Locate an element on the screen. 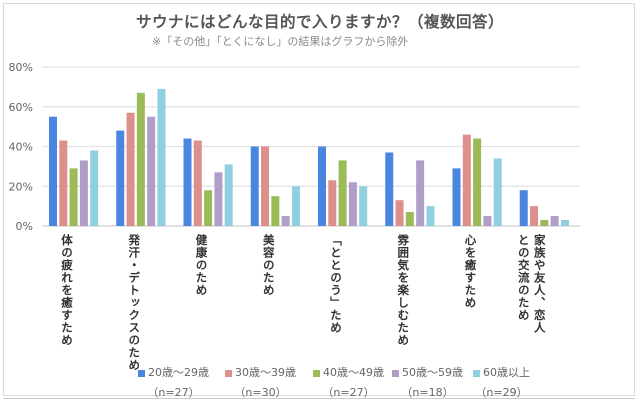 The width and height of the screenshot is (640, 403). divider is located at coordinates (319, 398).